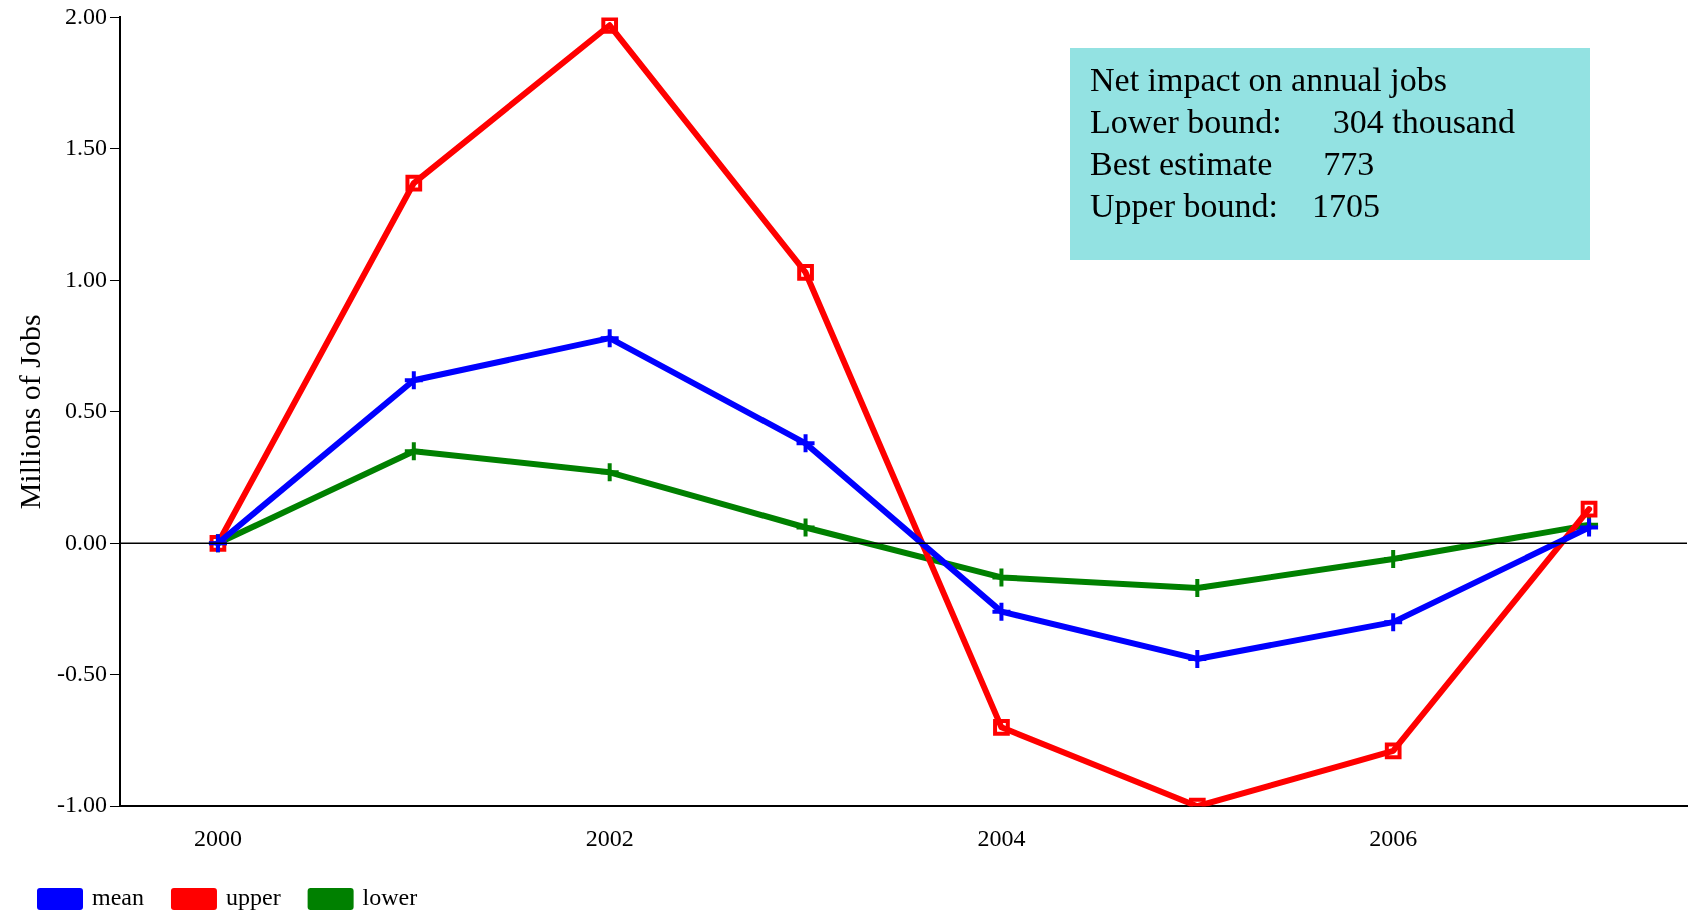  What do you see at coordinates (253, 897) in the screenshot?
I see `legend-label: upper` at bounding box center [253, 897].